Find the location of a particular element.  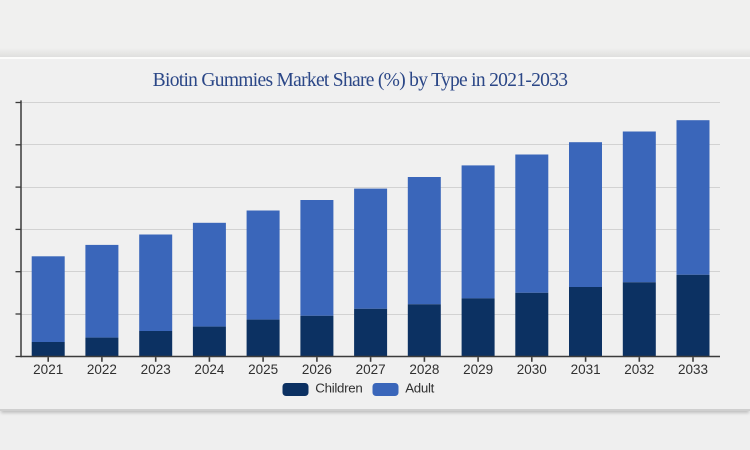

svg-text: 2032 is located at coordinates (639, 369).